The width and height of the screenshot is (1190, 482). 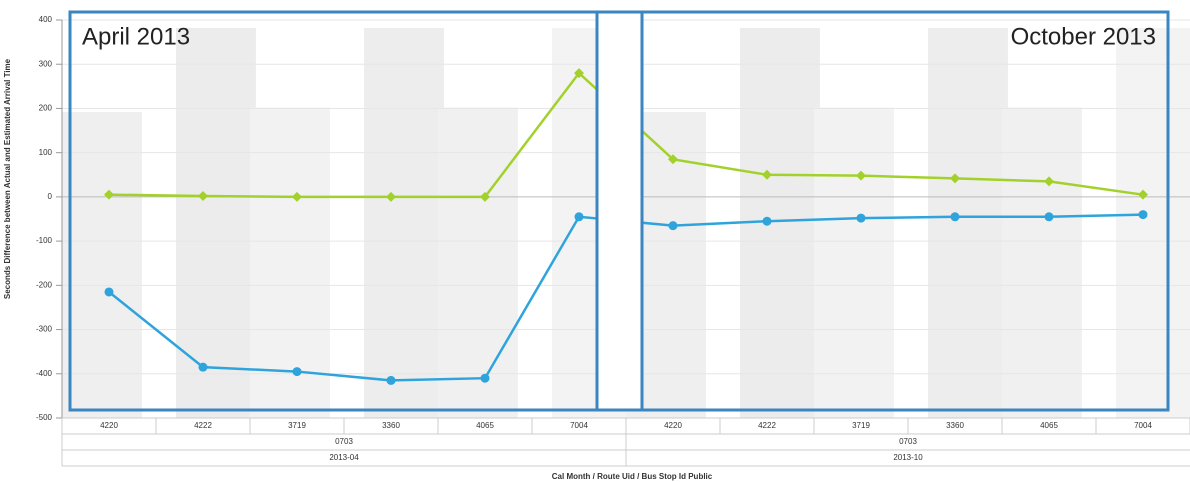 I want to click on y-tick-label: -200, so click(x=44, y=284).